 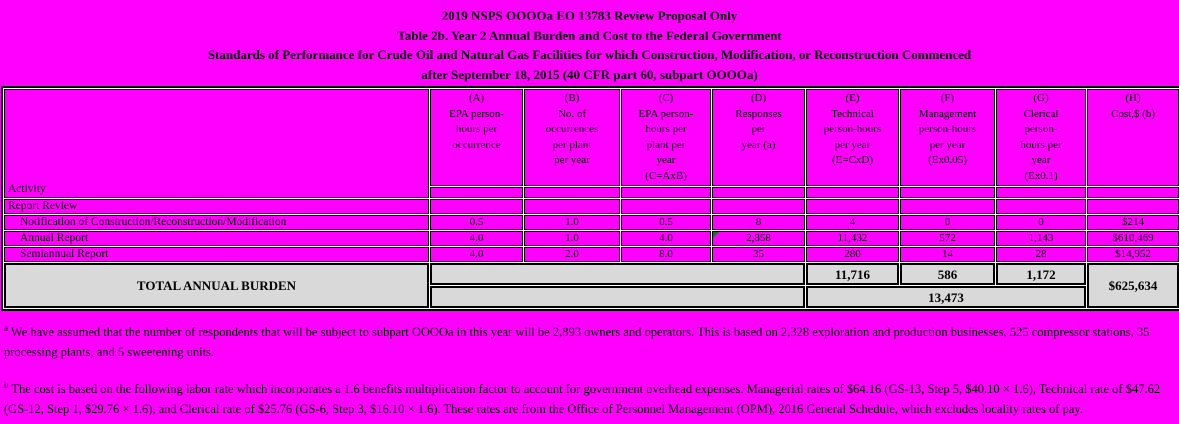 I want to click on cell-d: 2,858, so click(x=758, y=238).